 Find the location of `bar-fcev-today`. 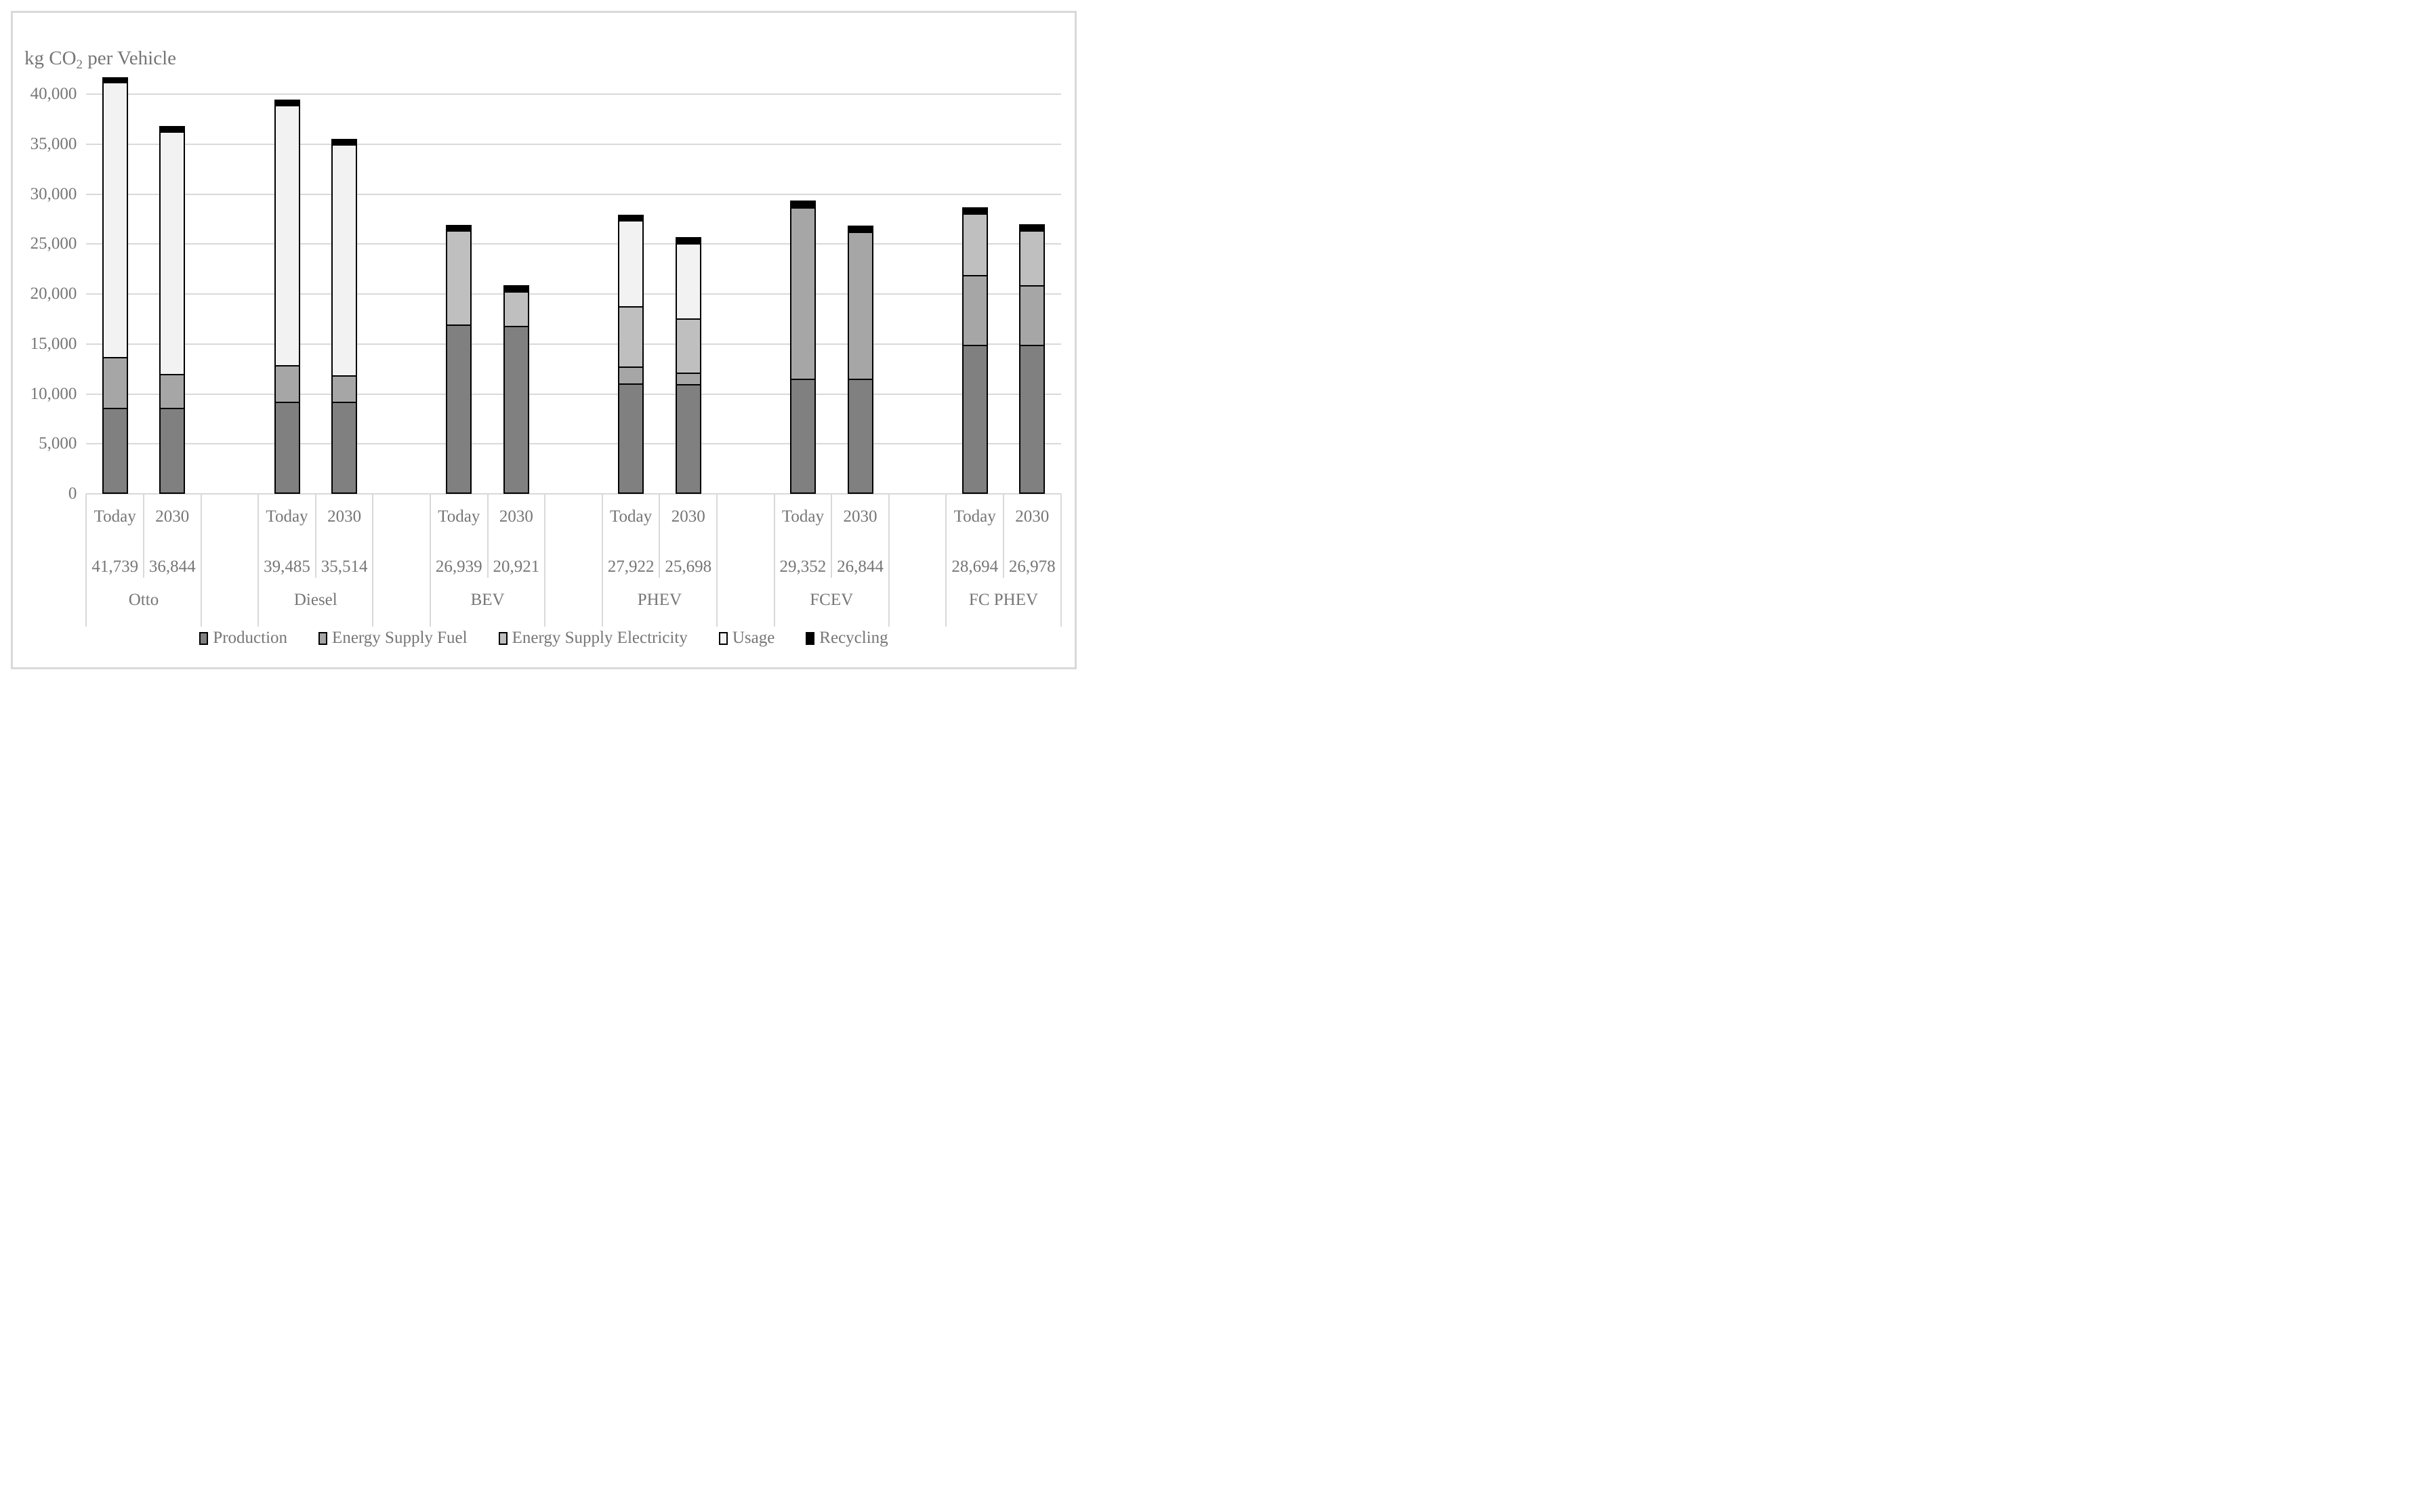

bar-fcev-today is located at coordinates (802, 347).